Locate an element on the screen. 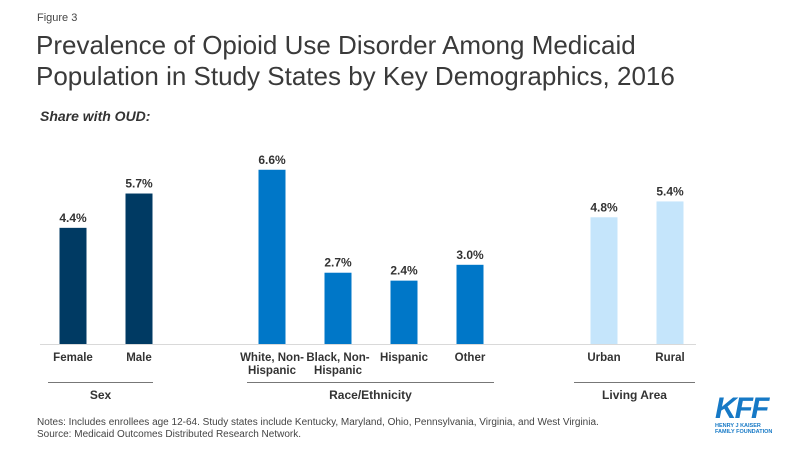 This screenshot has height=450, width=800. x-tick-label: Urban is located at coordinates (603, 358).